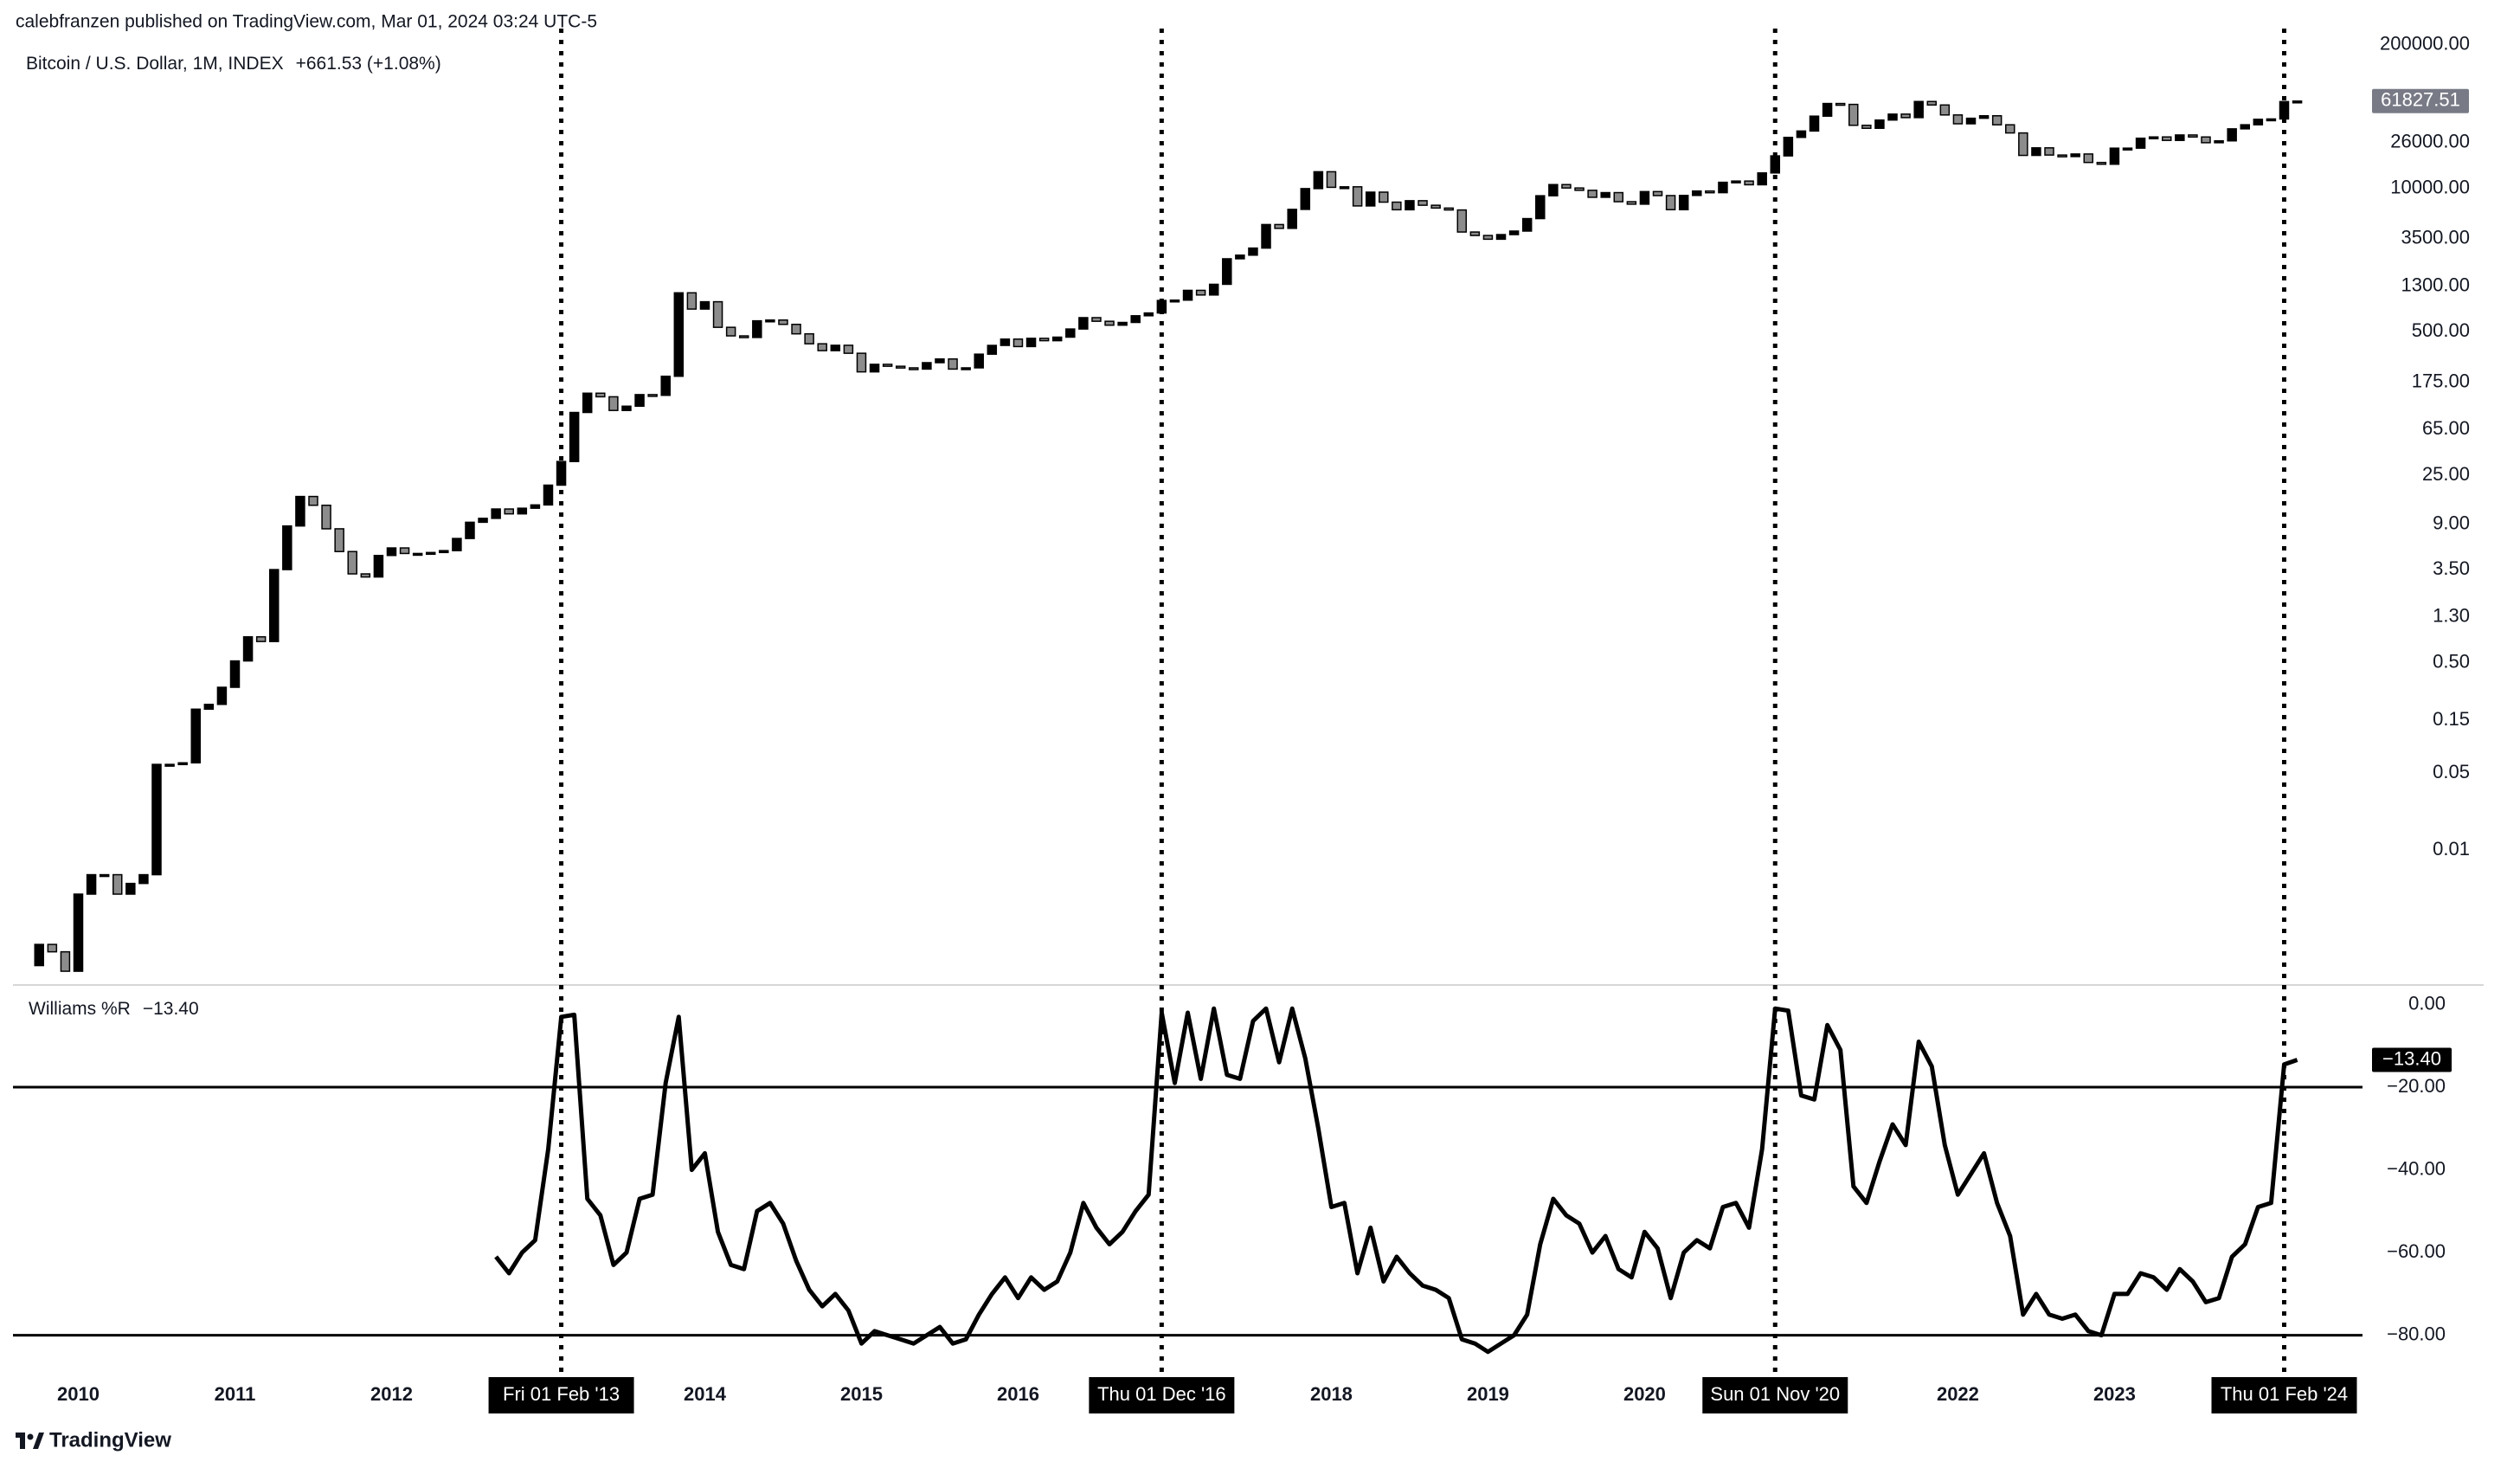  I want to click on y-tick-label: 0.00, so click(2427, 1003).